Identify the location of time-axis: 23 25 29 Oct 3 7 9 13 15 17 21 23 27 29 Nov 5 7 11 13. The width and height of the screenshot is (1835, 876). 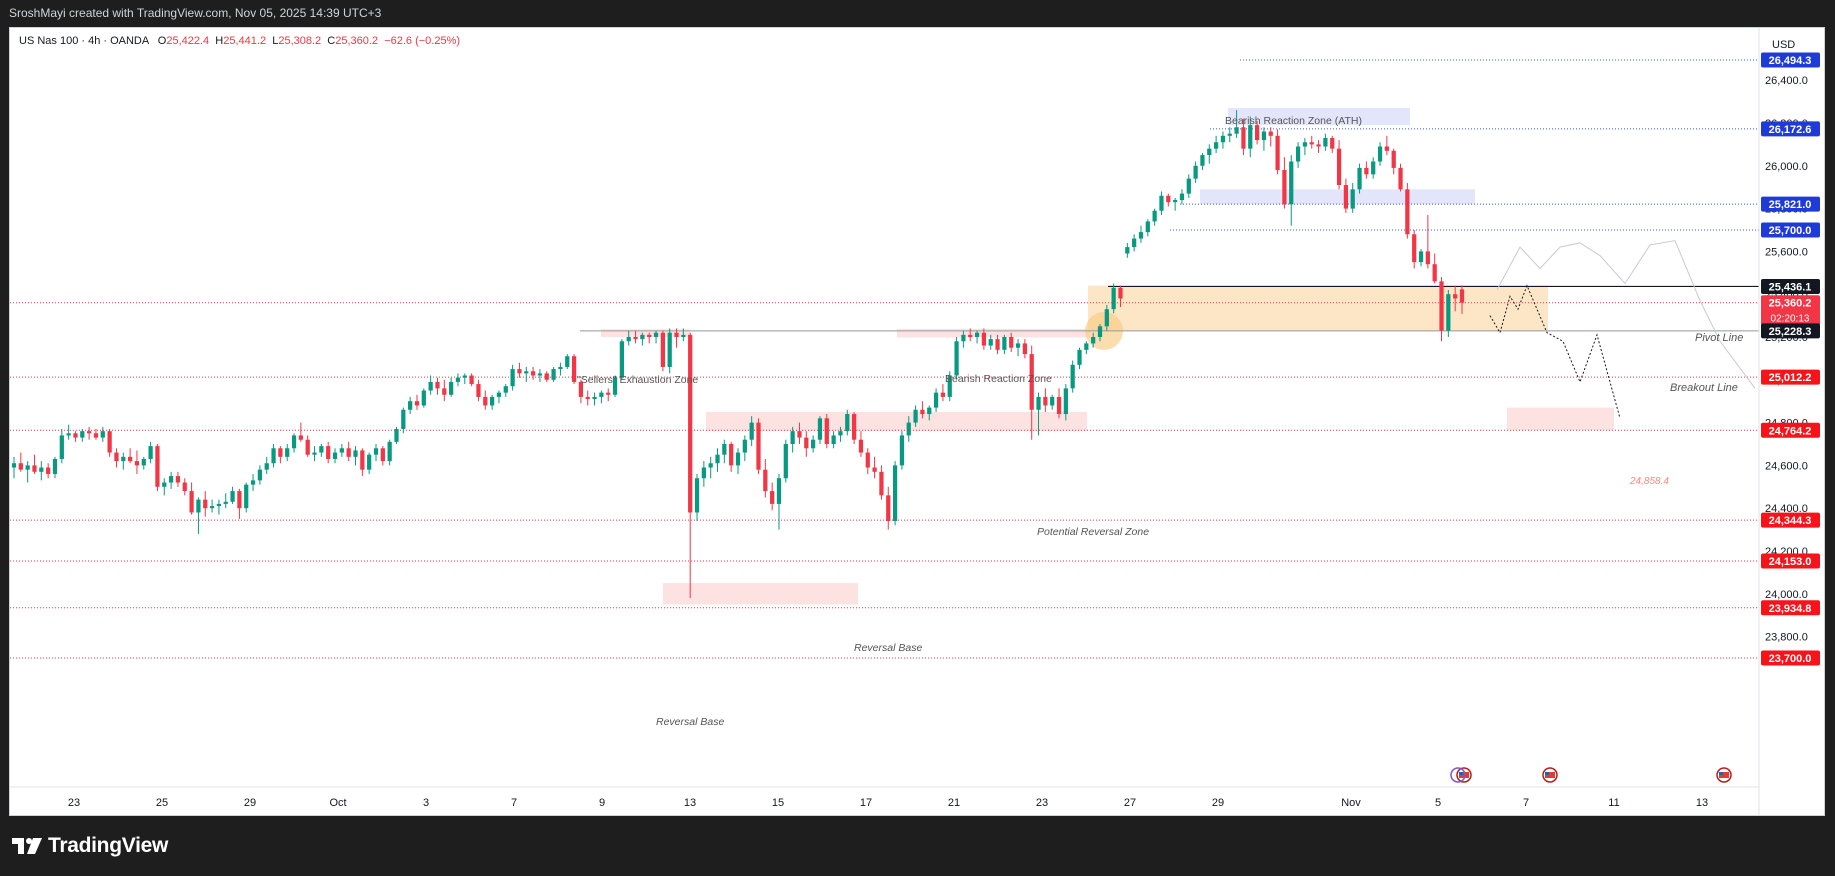
(884, 797).